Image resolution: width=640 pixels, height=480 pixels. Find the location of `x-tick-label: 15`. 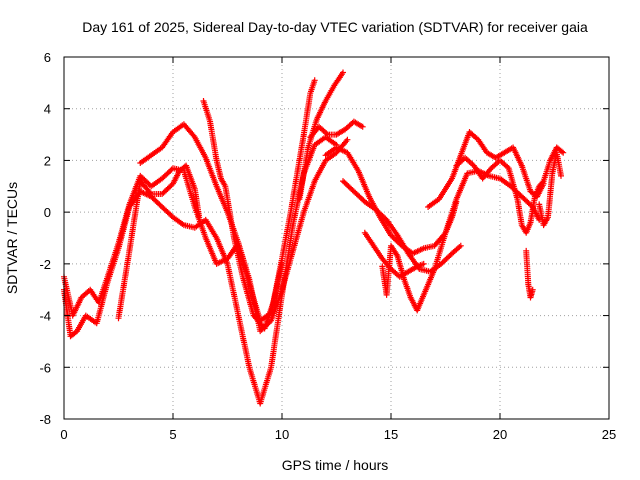

x-tick-label: 15 is located at coordinates (391, 434).